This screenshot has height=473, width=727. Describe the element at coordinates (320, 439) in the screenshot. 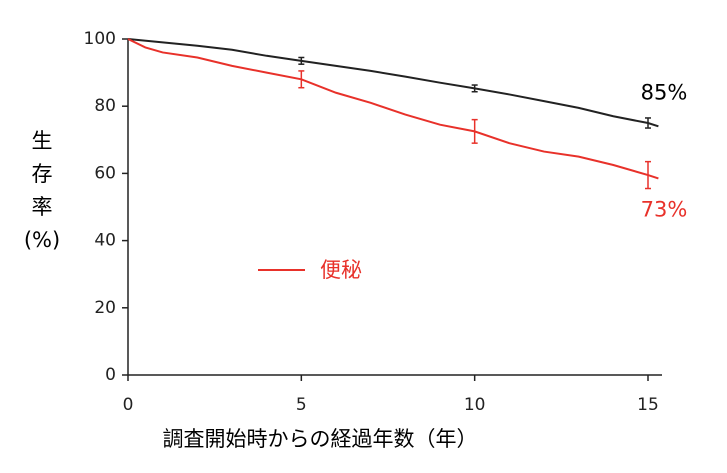

I see `x-axis-label: 調査開始時からの経過年数（年）` at that location.